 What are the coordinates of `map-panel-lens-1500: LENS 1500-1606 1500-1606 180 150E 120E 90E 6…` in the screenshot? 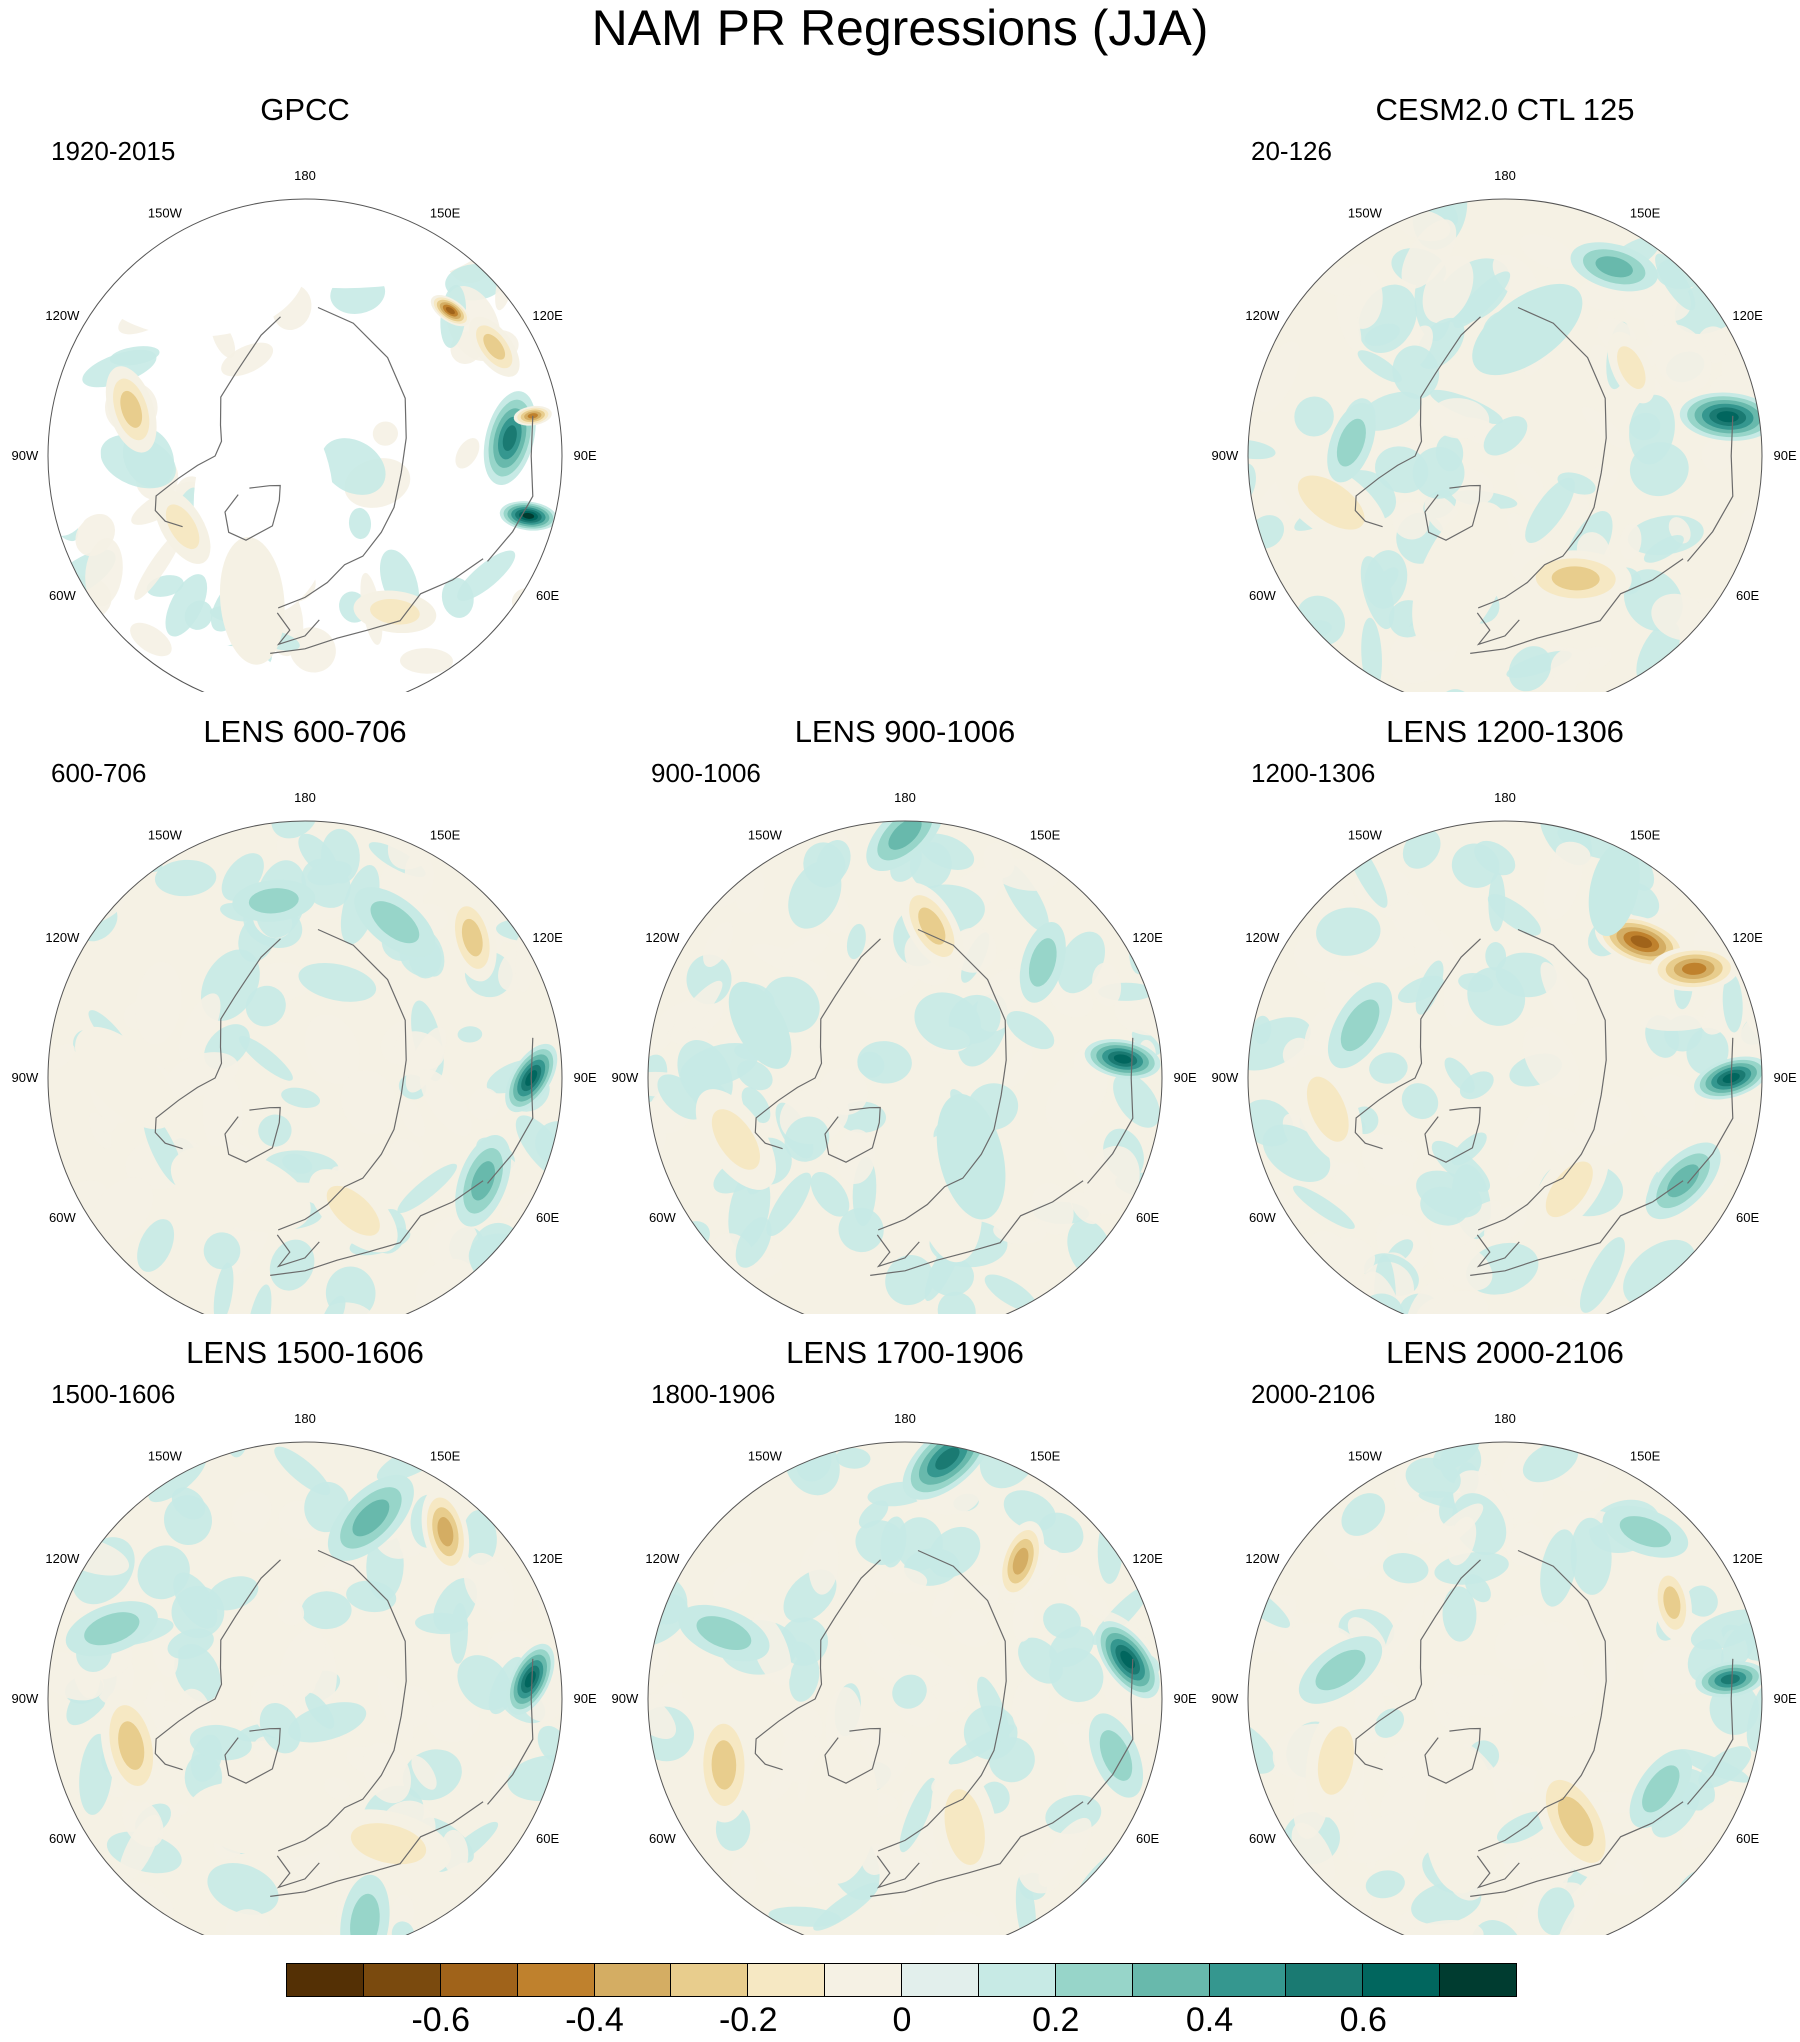 It's located at (305, 1635).